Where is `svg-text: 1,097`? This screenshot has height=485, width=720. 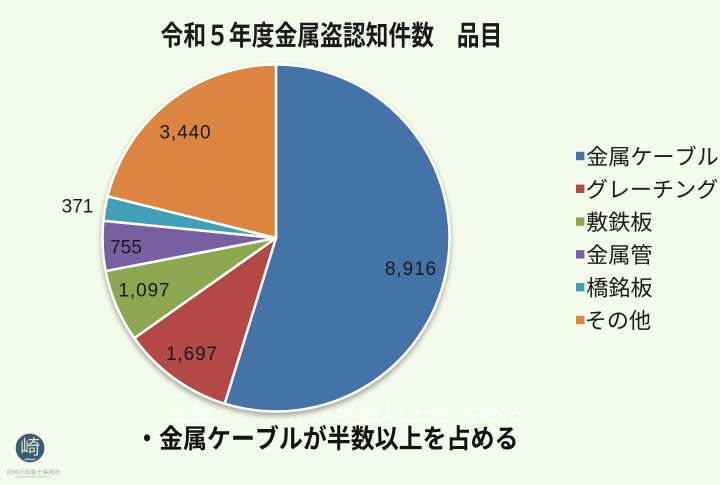
svg-text: 1,097 is located at coordinates (144, 290).